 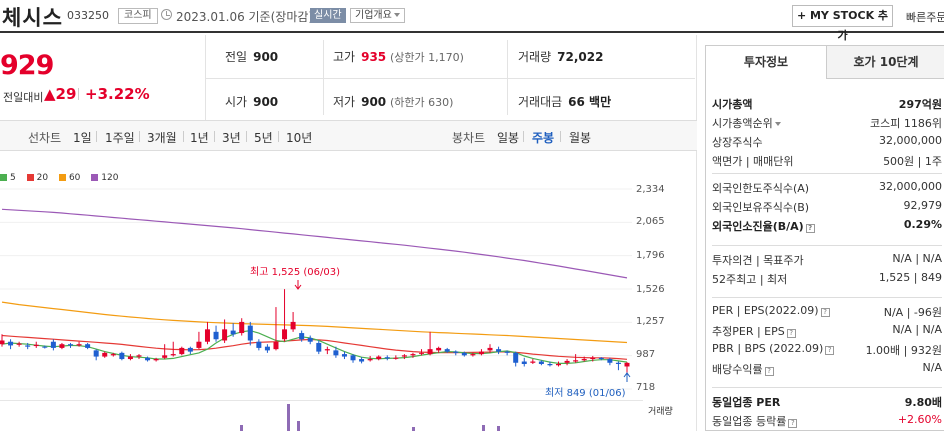 I want to click on info-row: 투자의견 | 목표주가 N/A | N/A, so click(x=827, y=261).